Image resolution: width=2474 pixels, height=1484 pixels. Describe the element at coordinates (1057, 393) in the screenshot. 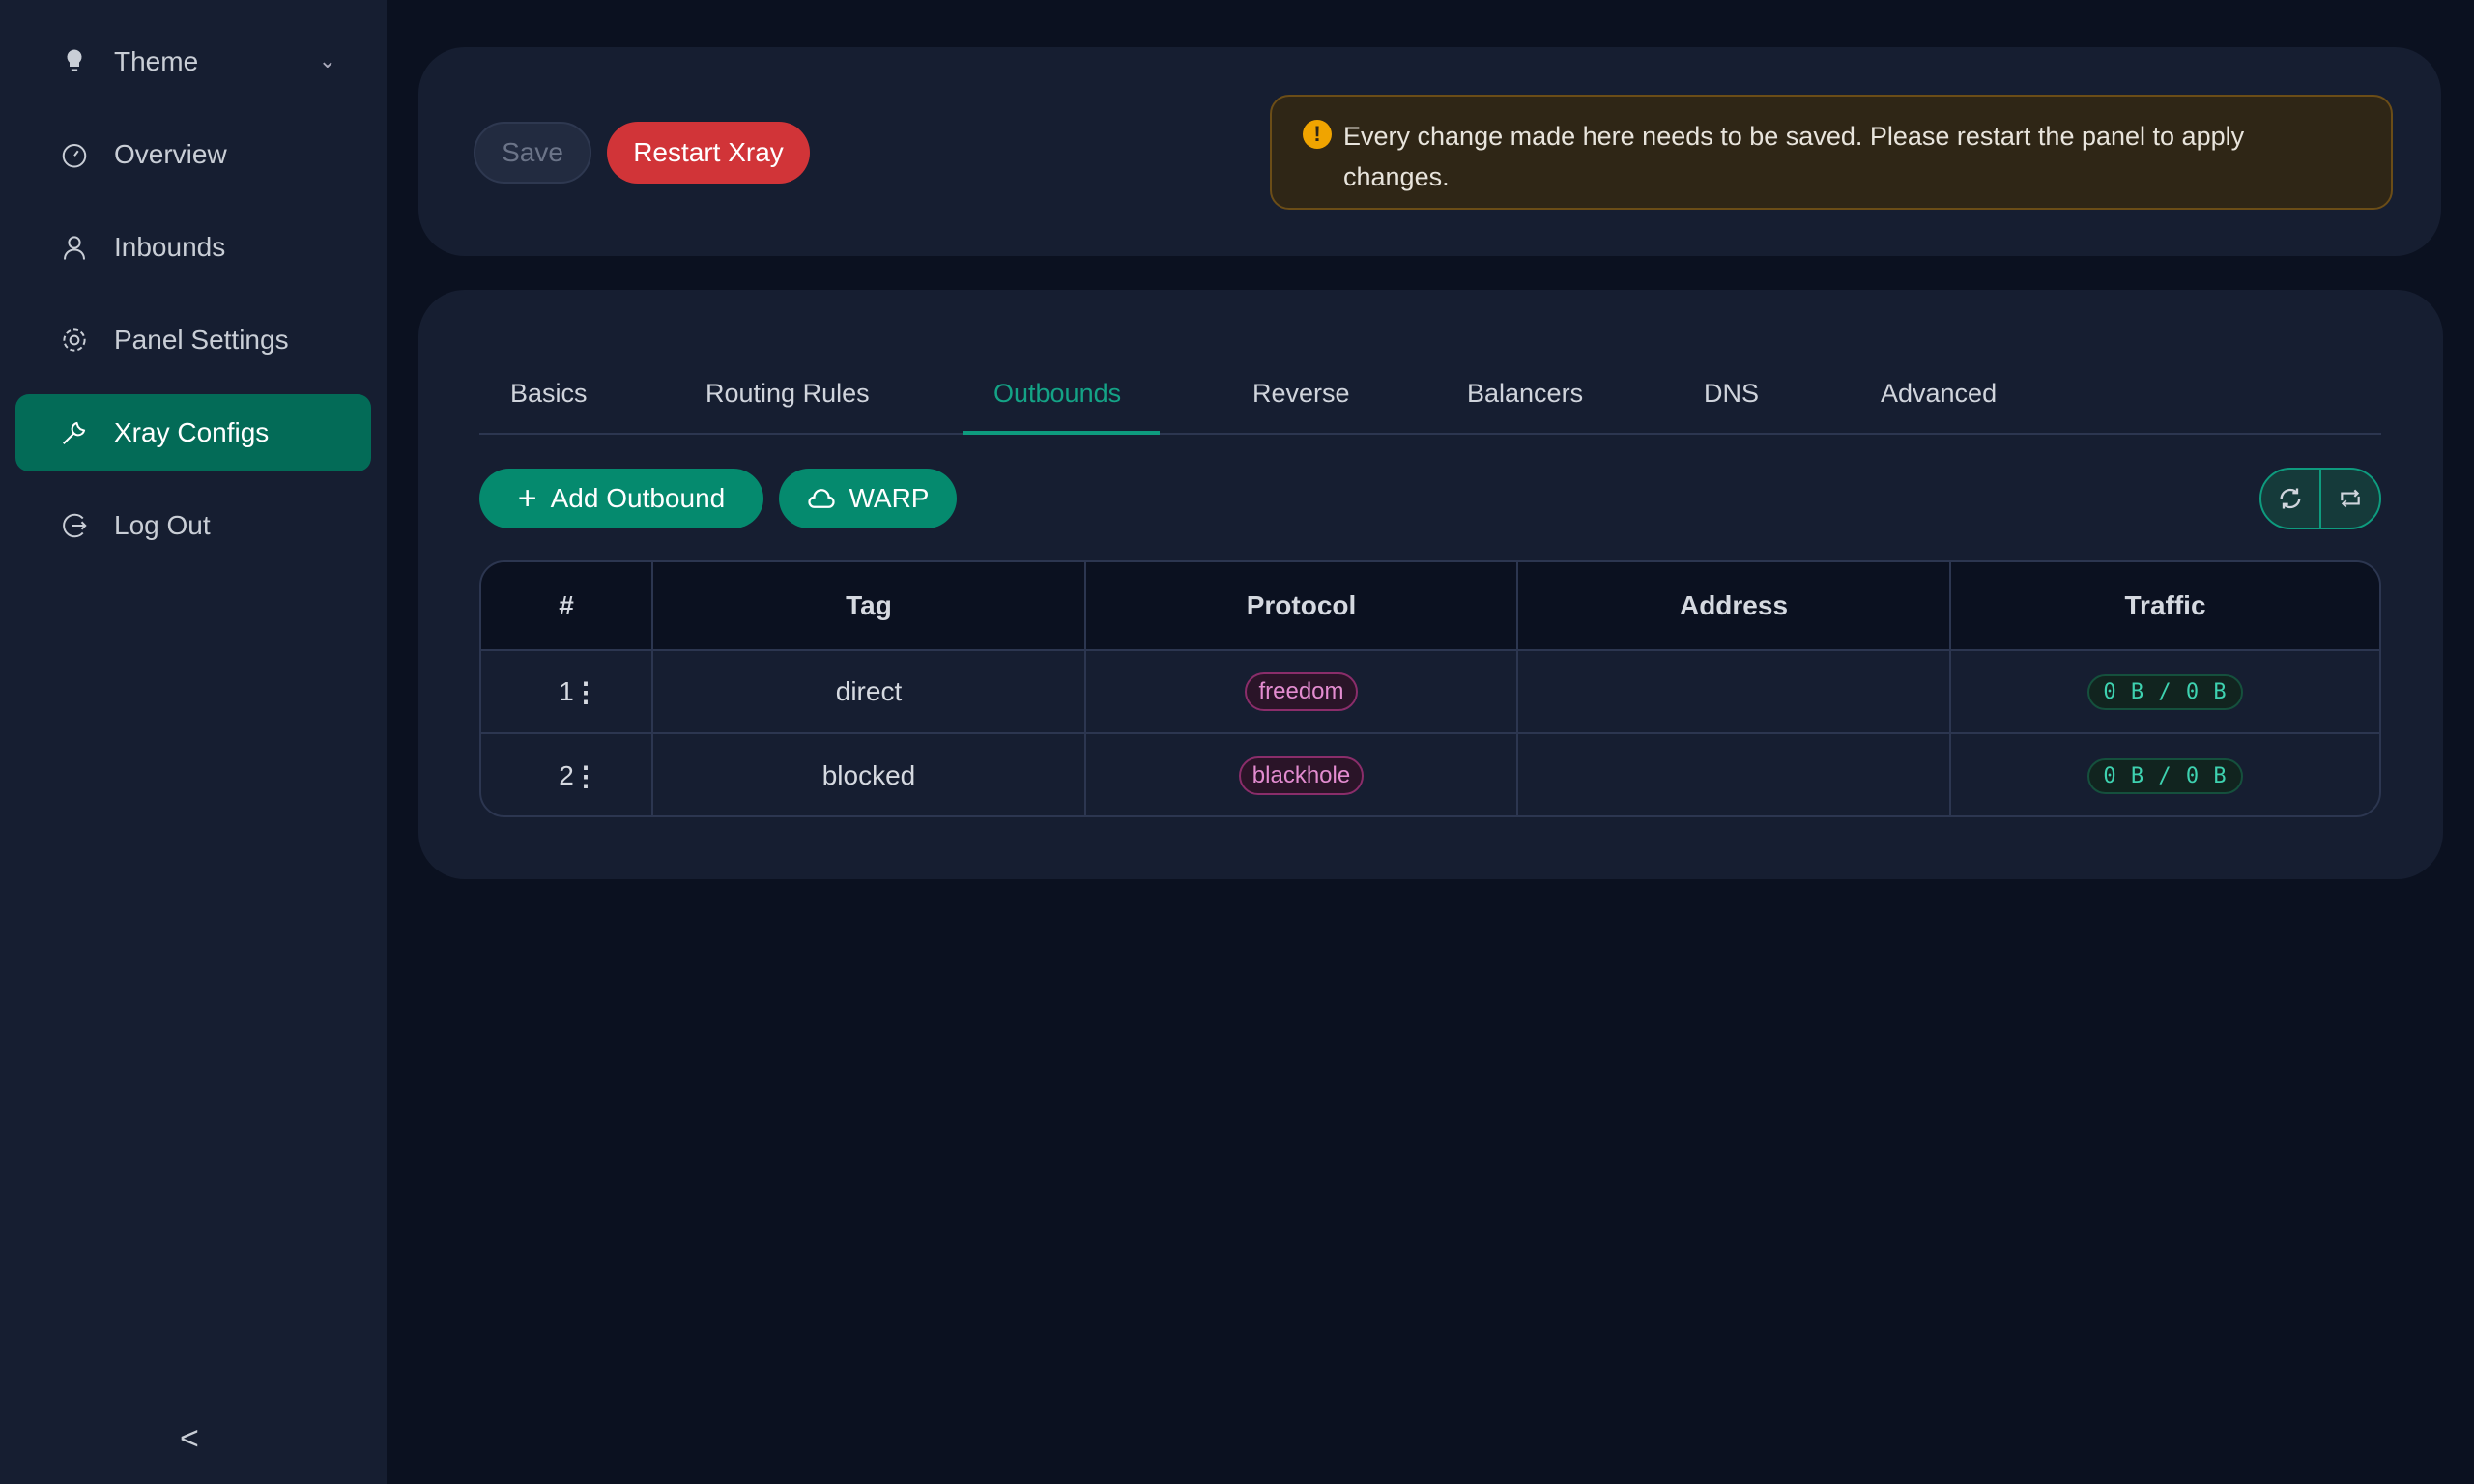

I see `tab-outbounds: Outbounds` at that location.